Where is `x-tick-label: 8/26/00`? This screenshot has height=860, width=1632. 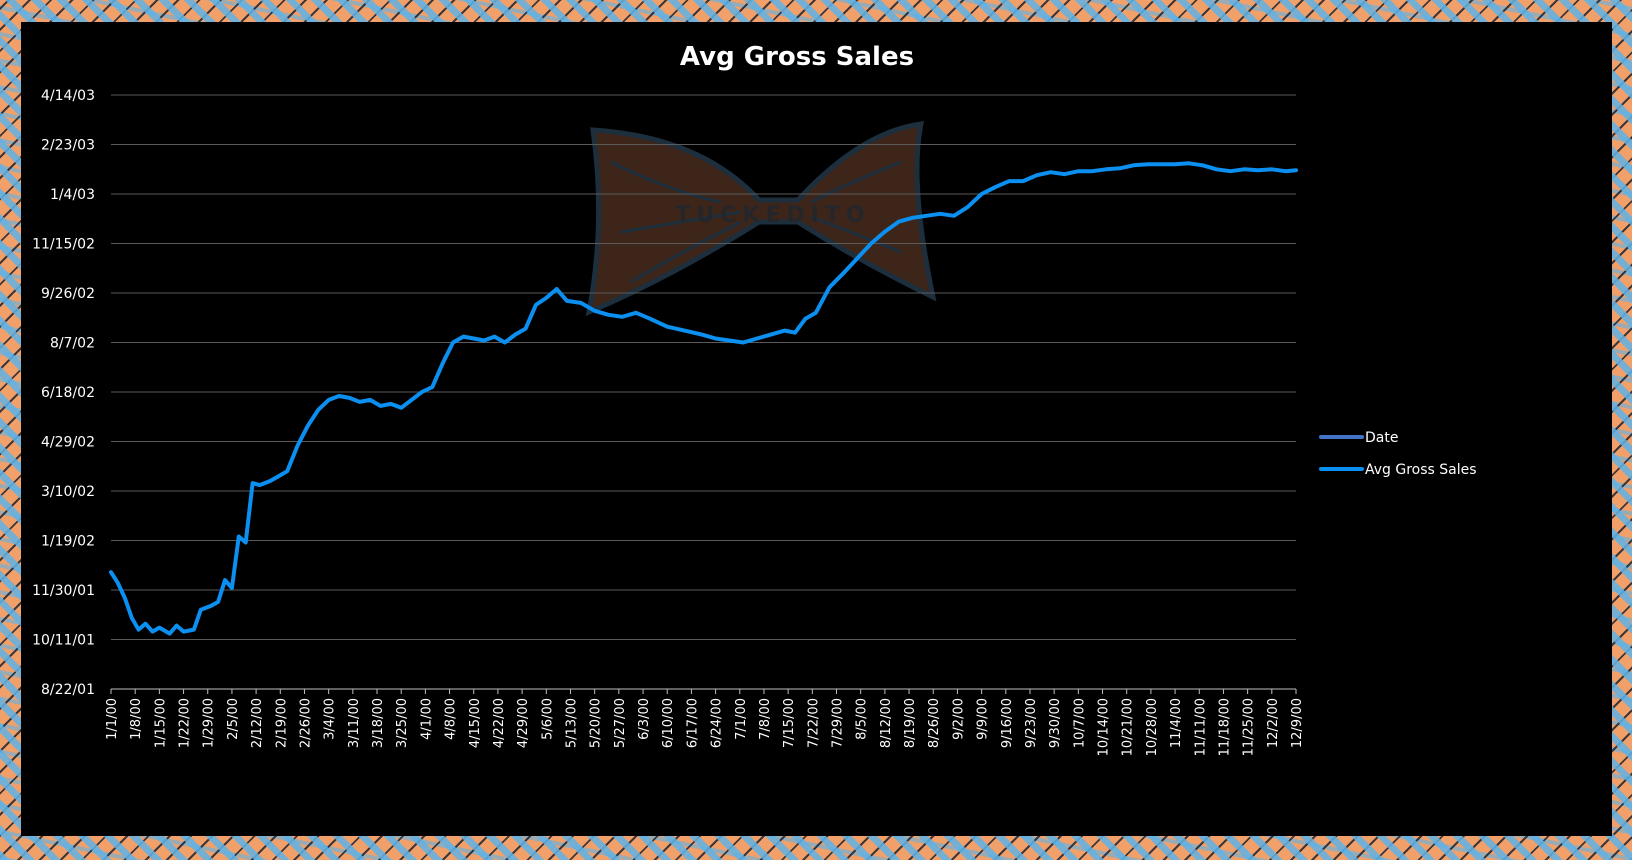
x-tick-label: 8/26/00 is located at coordinates (934, 723).